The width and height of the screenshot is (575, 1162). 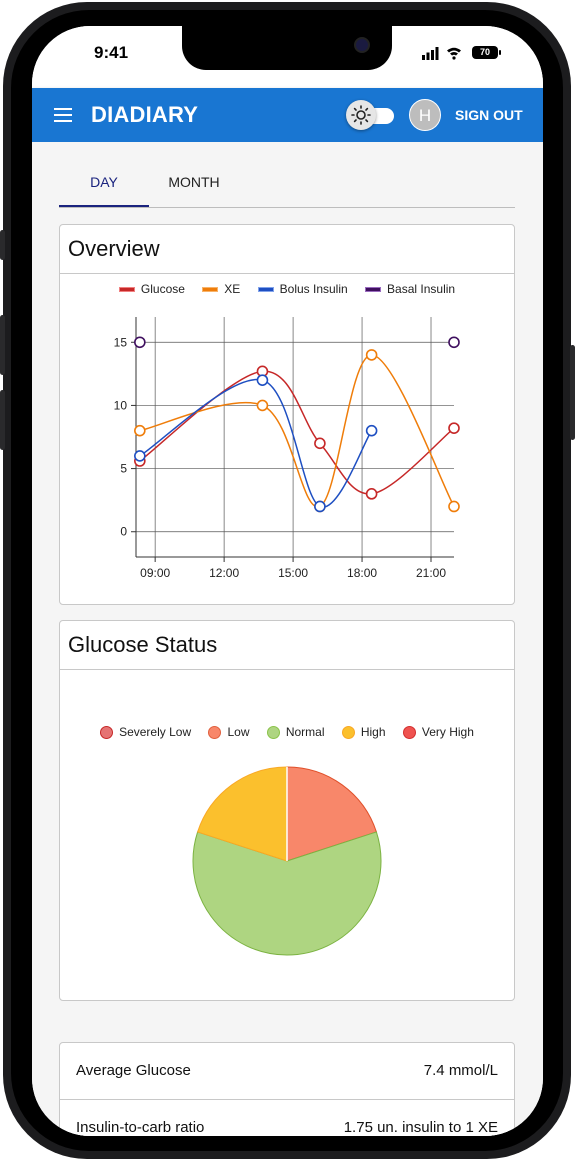 I want to click on dynamic-island, so click(x=287, y=48).